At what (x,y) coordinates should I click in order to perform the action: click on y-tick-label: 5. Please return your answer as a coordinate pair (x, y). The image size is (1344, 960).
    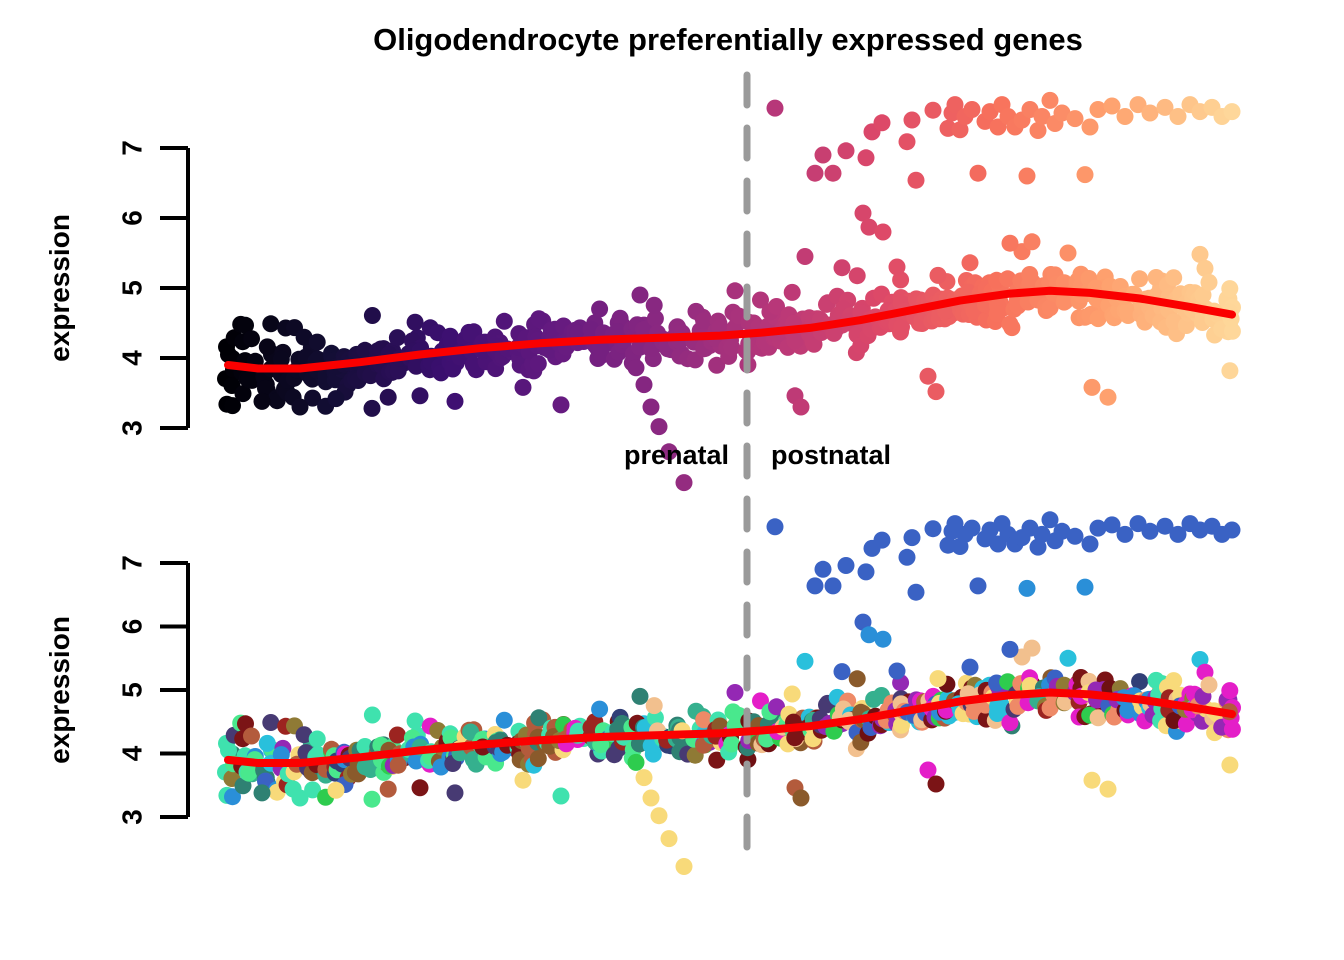
    Looking at the image, I should click on (132, 288).